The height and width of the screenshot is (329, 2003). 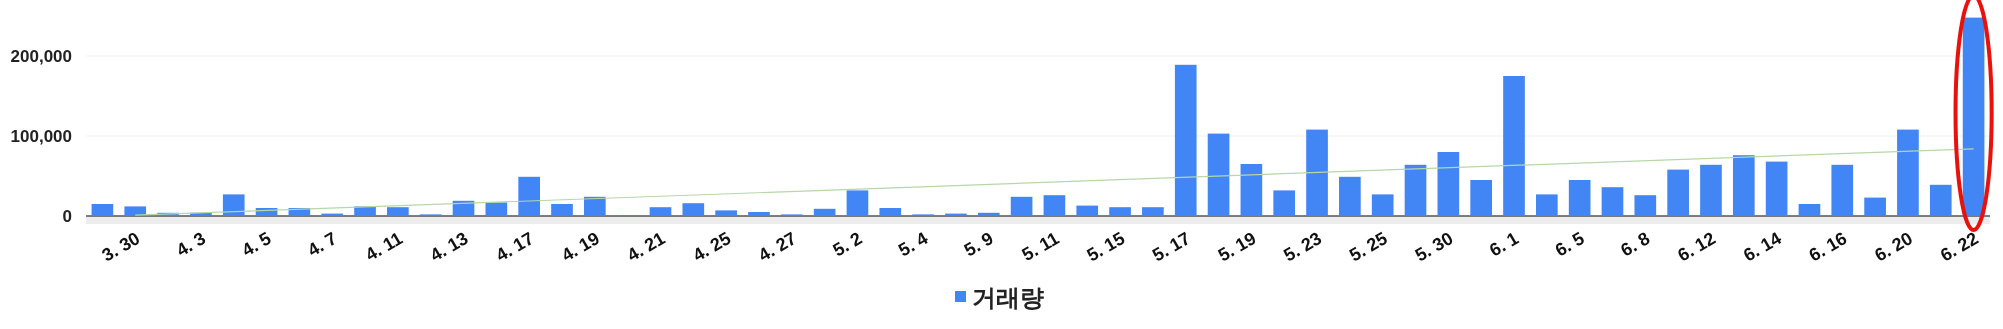 I want to click on y-tick-label: 200,000, so click(x=41, y=56).